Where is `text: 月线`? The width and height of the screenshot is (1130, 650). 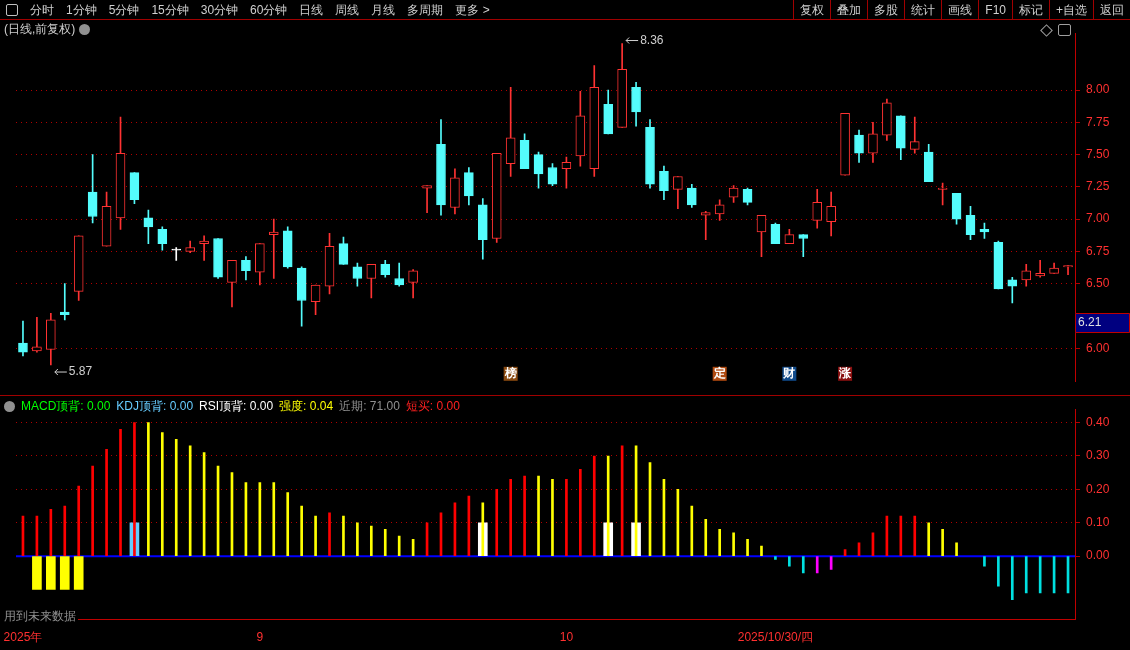 text: 月线 is located at coordinates (383, 10).